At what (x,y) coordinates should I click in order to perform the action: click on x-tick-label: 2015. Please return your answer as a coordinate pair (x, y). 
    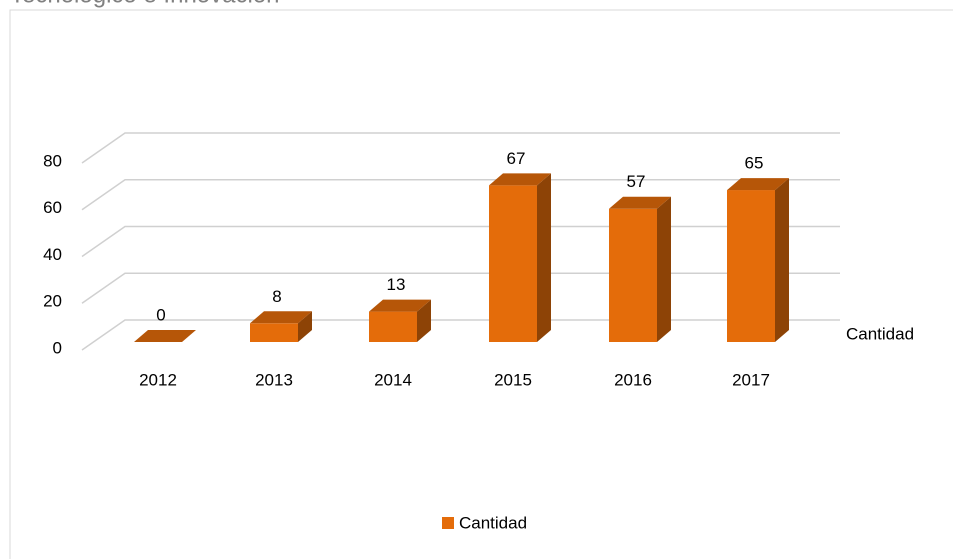
    Looking at the image, I should click on (513, 379).